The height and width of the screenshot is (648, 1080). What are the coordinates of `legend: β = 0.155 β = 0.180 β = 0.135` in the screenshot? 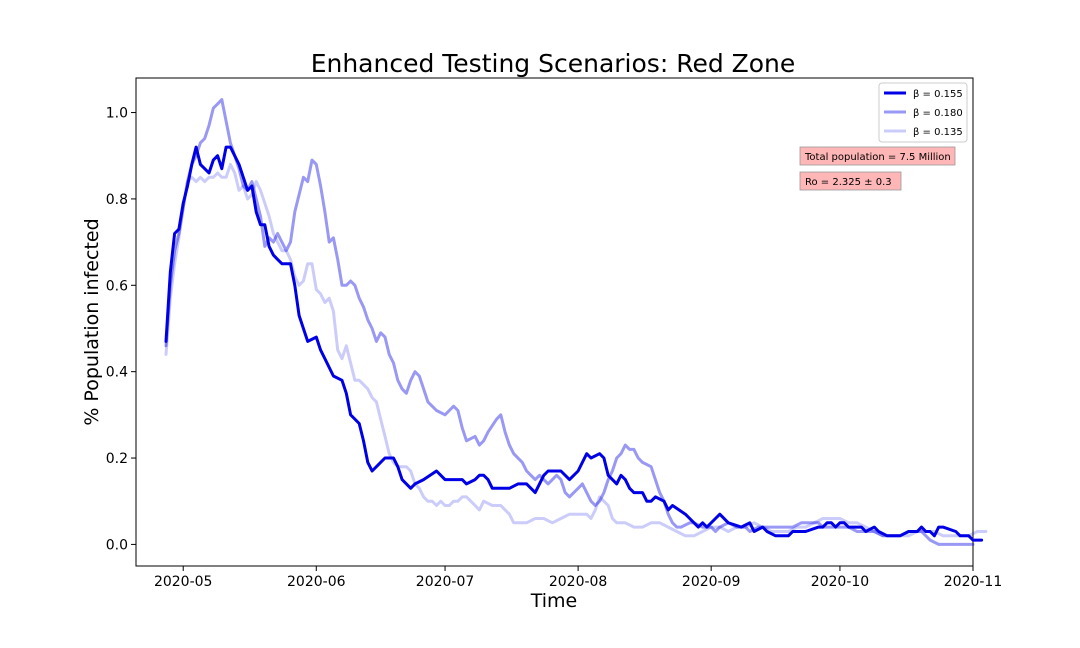 It's located at (923, 112).